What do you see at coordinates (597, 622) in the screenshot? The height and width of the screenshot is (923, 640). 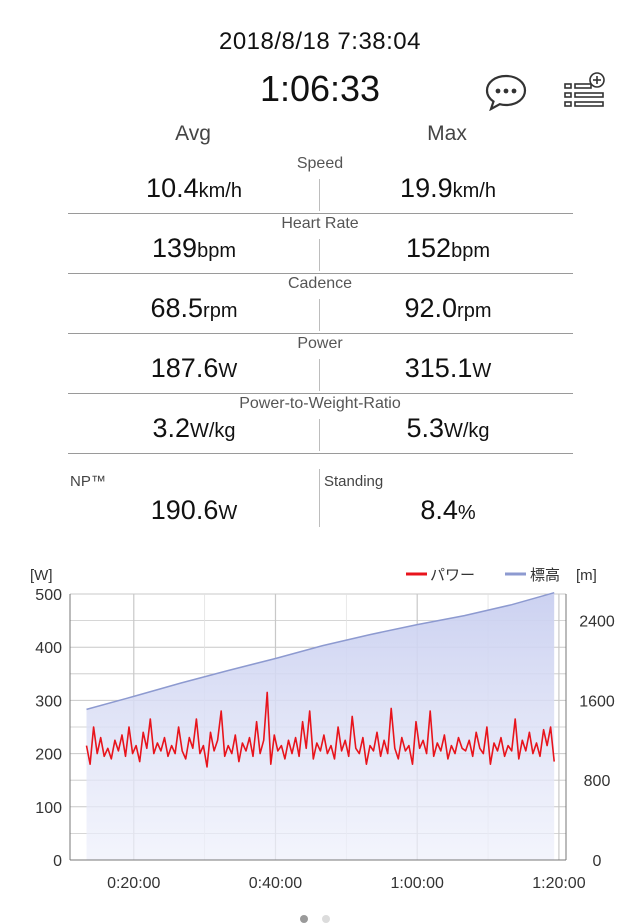 I see `y-right-tick-label: 2400` at bounding box center [597, 622].